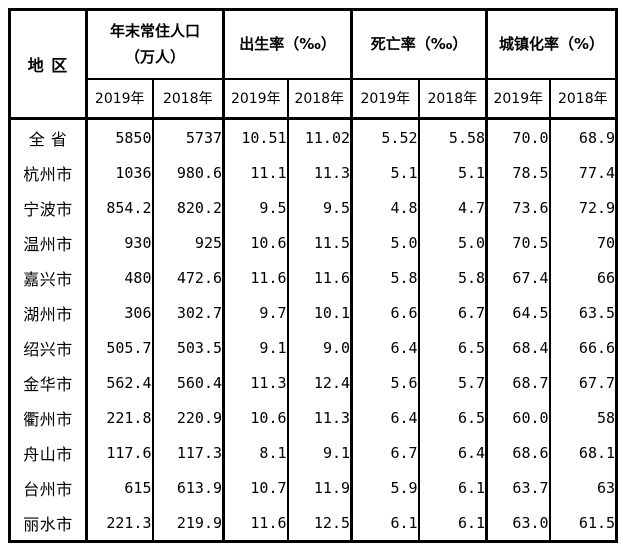  Describe the element at coordinates (582, 452) in the screenshot. I see `data-cell: 68.1` at that location.